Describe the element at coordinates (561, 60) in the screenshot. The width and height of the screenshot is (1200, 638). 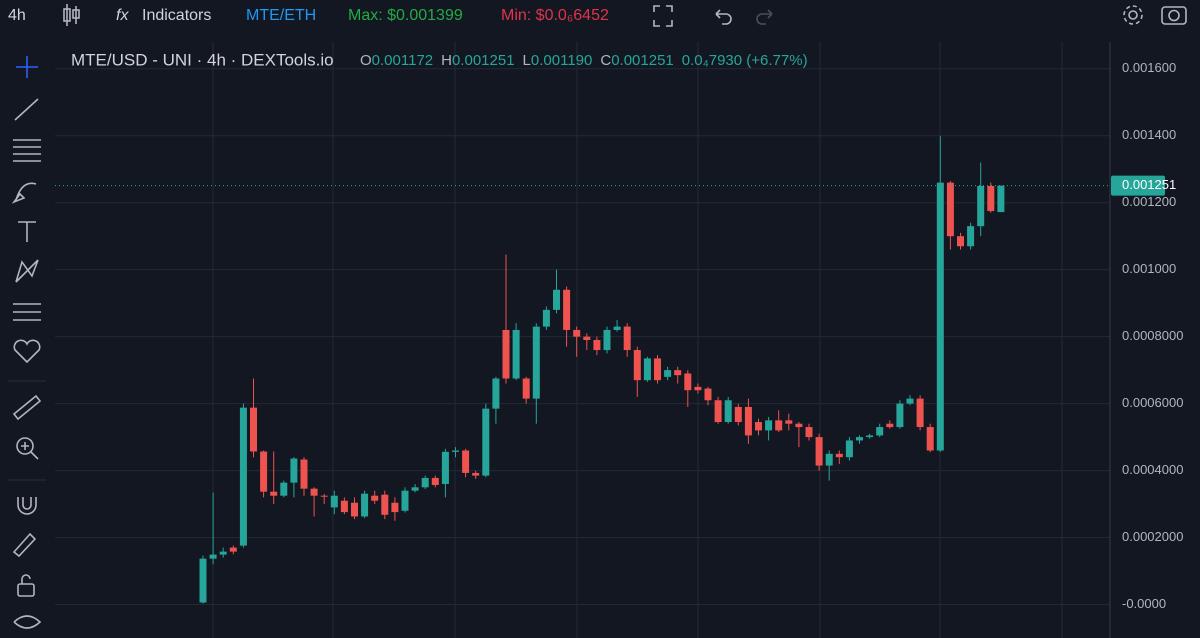
I see `legend-low: 0.001190` at that location.